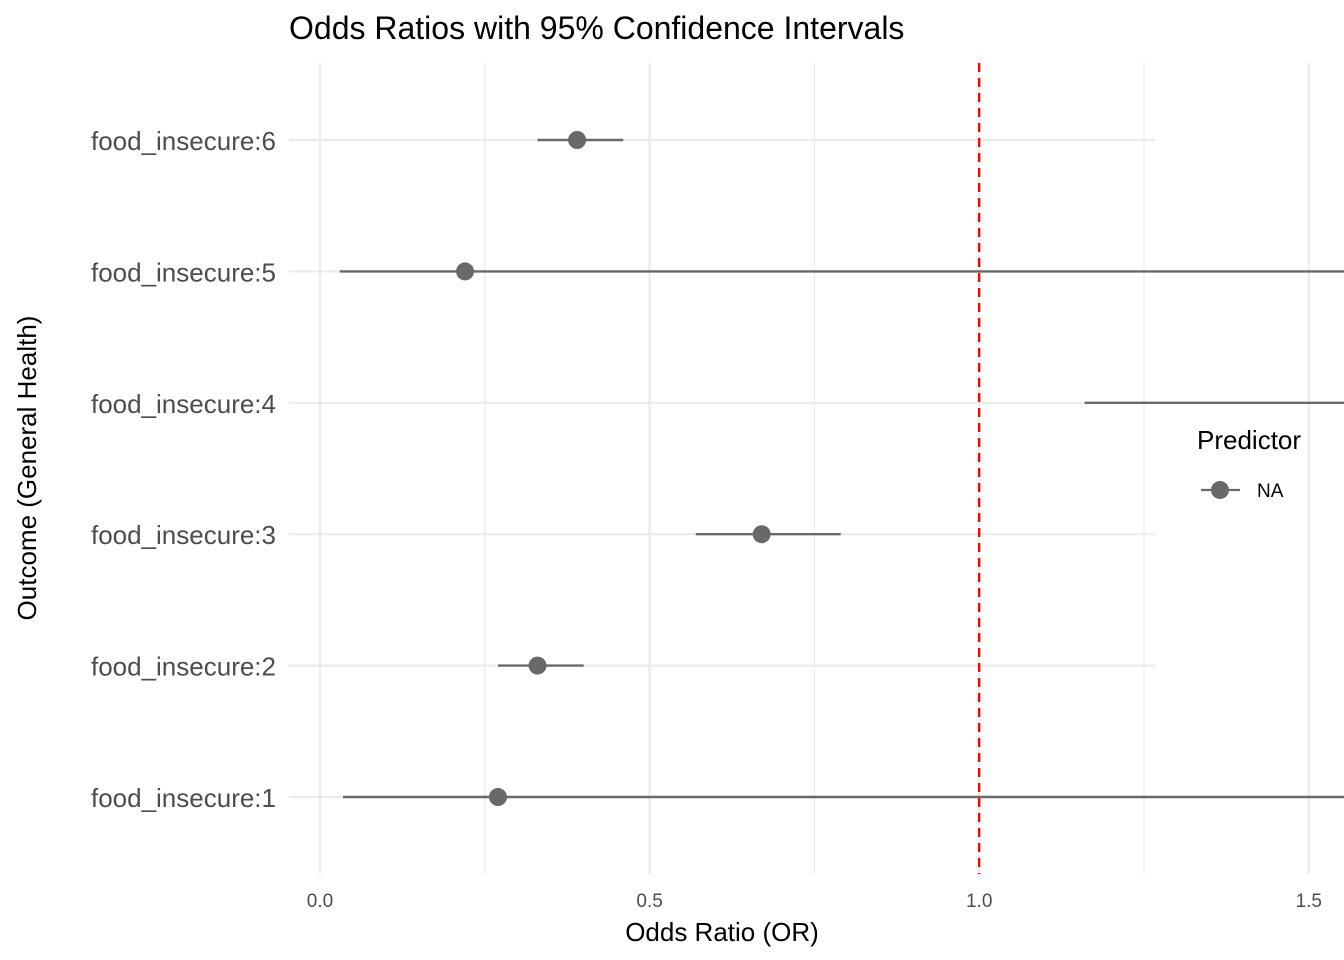 The image size is (1344, 960). Describe the element at coordinates (1249, 463) in the screenshot. I see `legend: Predictor NA` at that location.